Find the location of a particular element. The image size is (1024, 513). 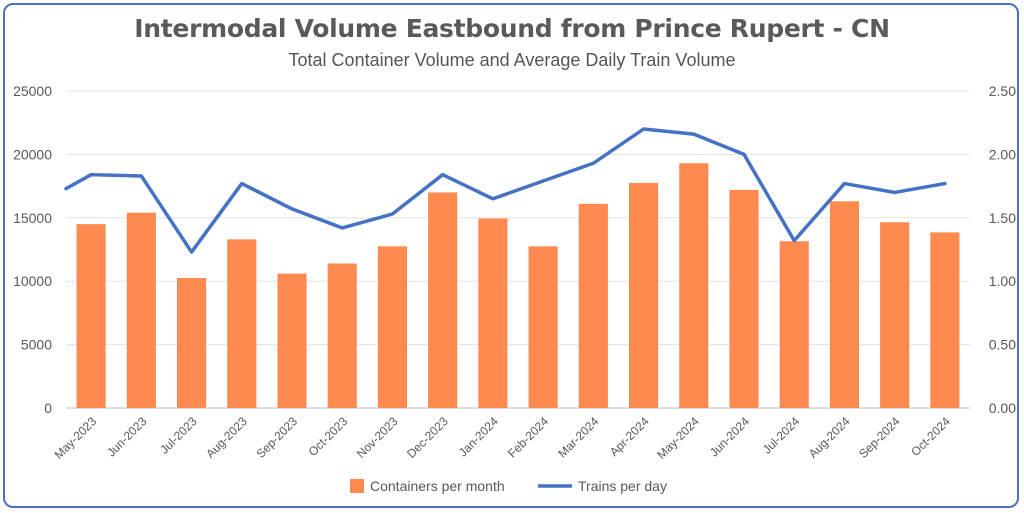

x-tick-label: Jul-2023 is located at coordinates (178, 435).